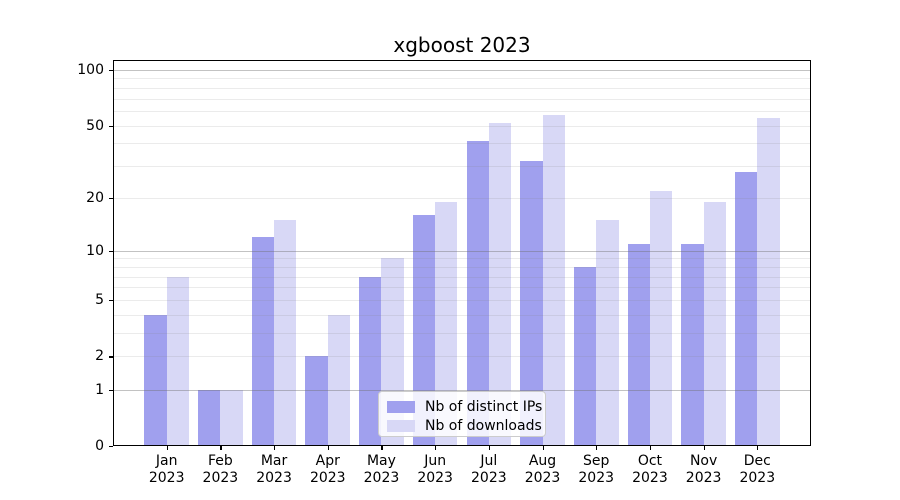 The width and height of the screenshot is (900, 500). I want to click on bar-downloads-mar, so click(285, 333).